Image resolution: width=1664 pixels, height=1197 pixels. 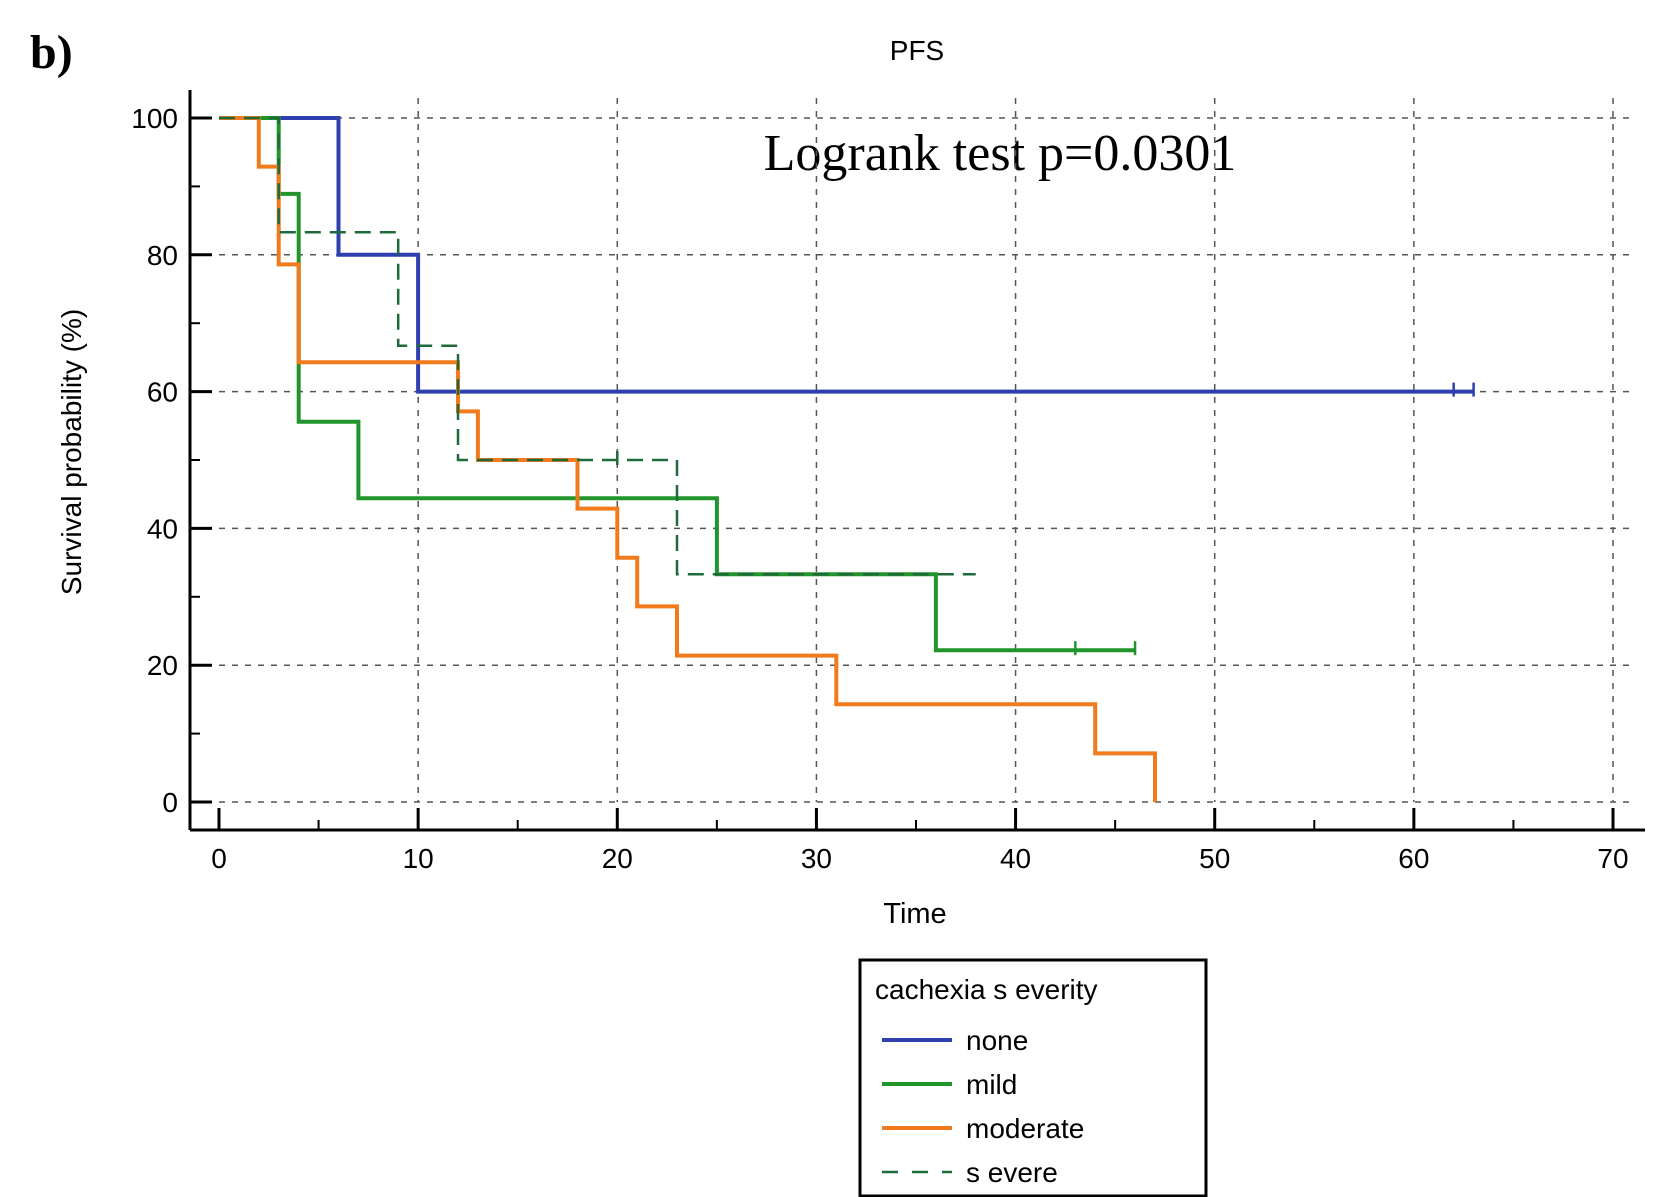 What do you see at coordinates (1413, 858) in the screenshot?
I see `x-tick-label-60: 60` at bounding box center [1413, 858].